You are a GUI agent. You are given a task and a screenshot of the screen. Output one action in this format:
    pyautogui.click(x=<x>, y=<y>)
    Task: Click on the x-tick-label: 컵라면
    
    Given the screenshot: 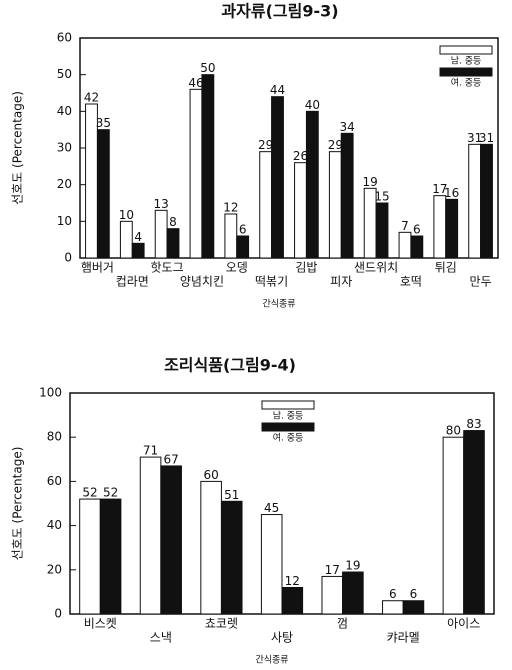 What is the action you would take?
    pyautogui.click(x=132, y=282)
    